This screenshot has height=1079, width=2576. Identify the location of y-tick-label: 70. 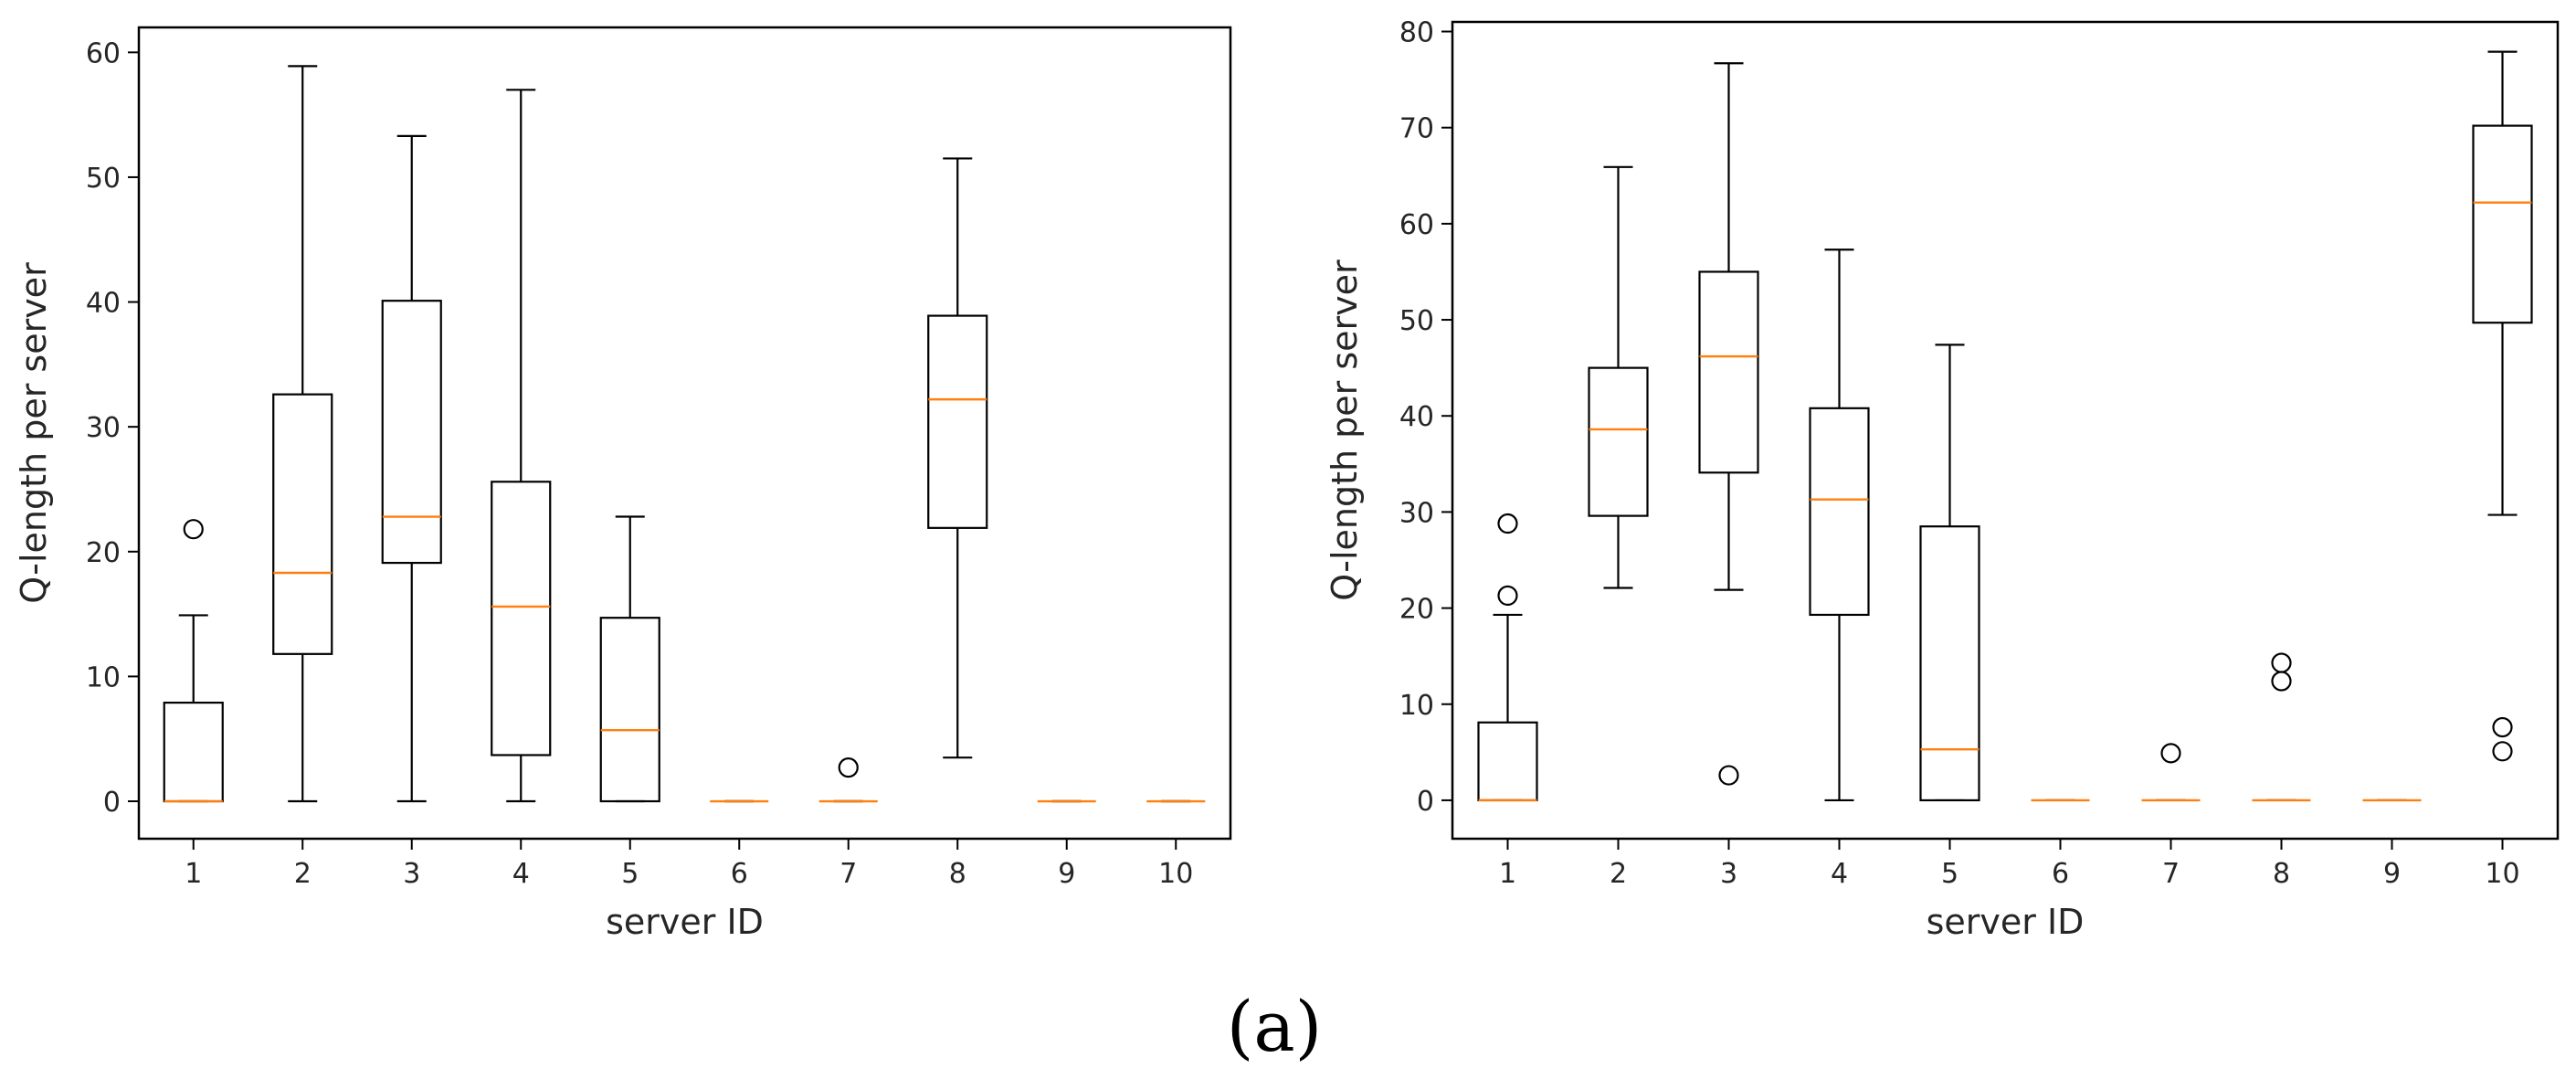
(1416, 129).